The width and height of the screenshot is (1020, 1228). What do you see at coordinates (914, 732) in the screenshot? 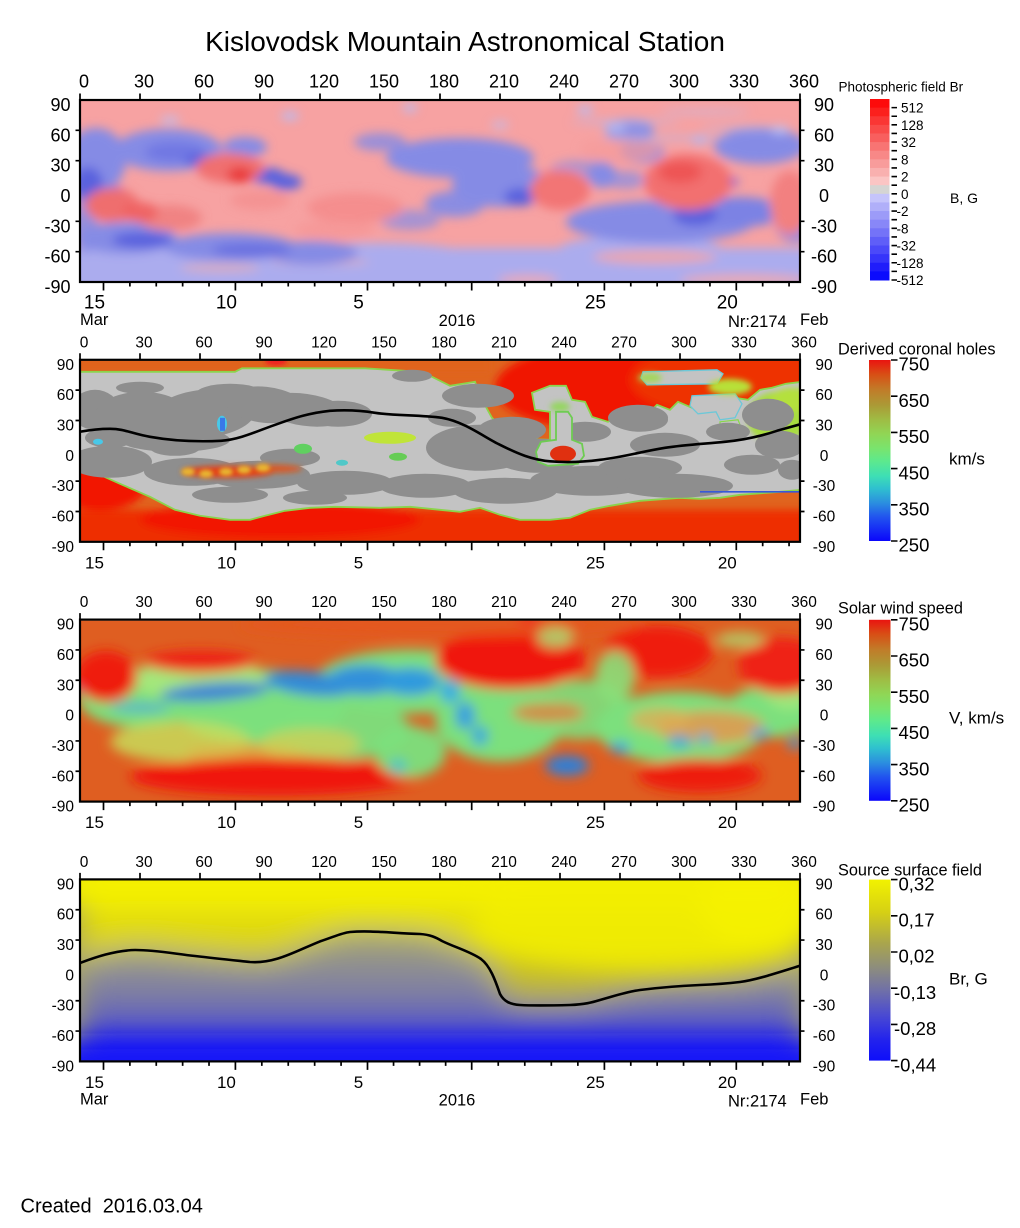
I see `svg-text: 450` at bounding box center [914, 732].